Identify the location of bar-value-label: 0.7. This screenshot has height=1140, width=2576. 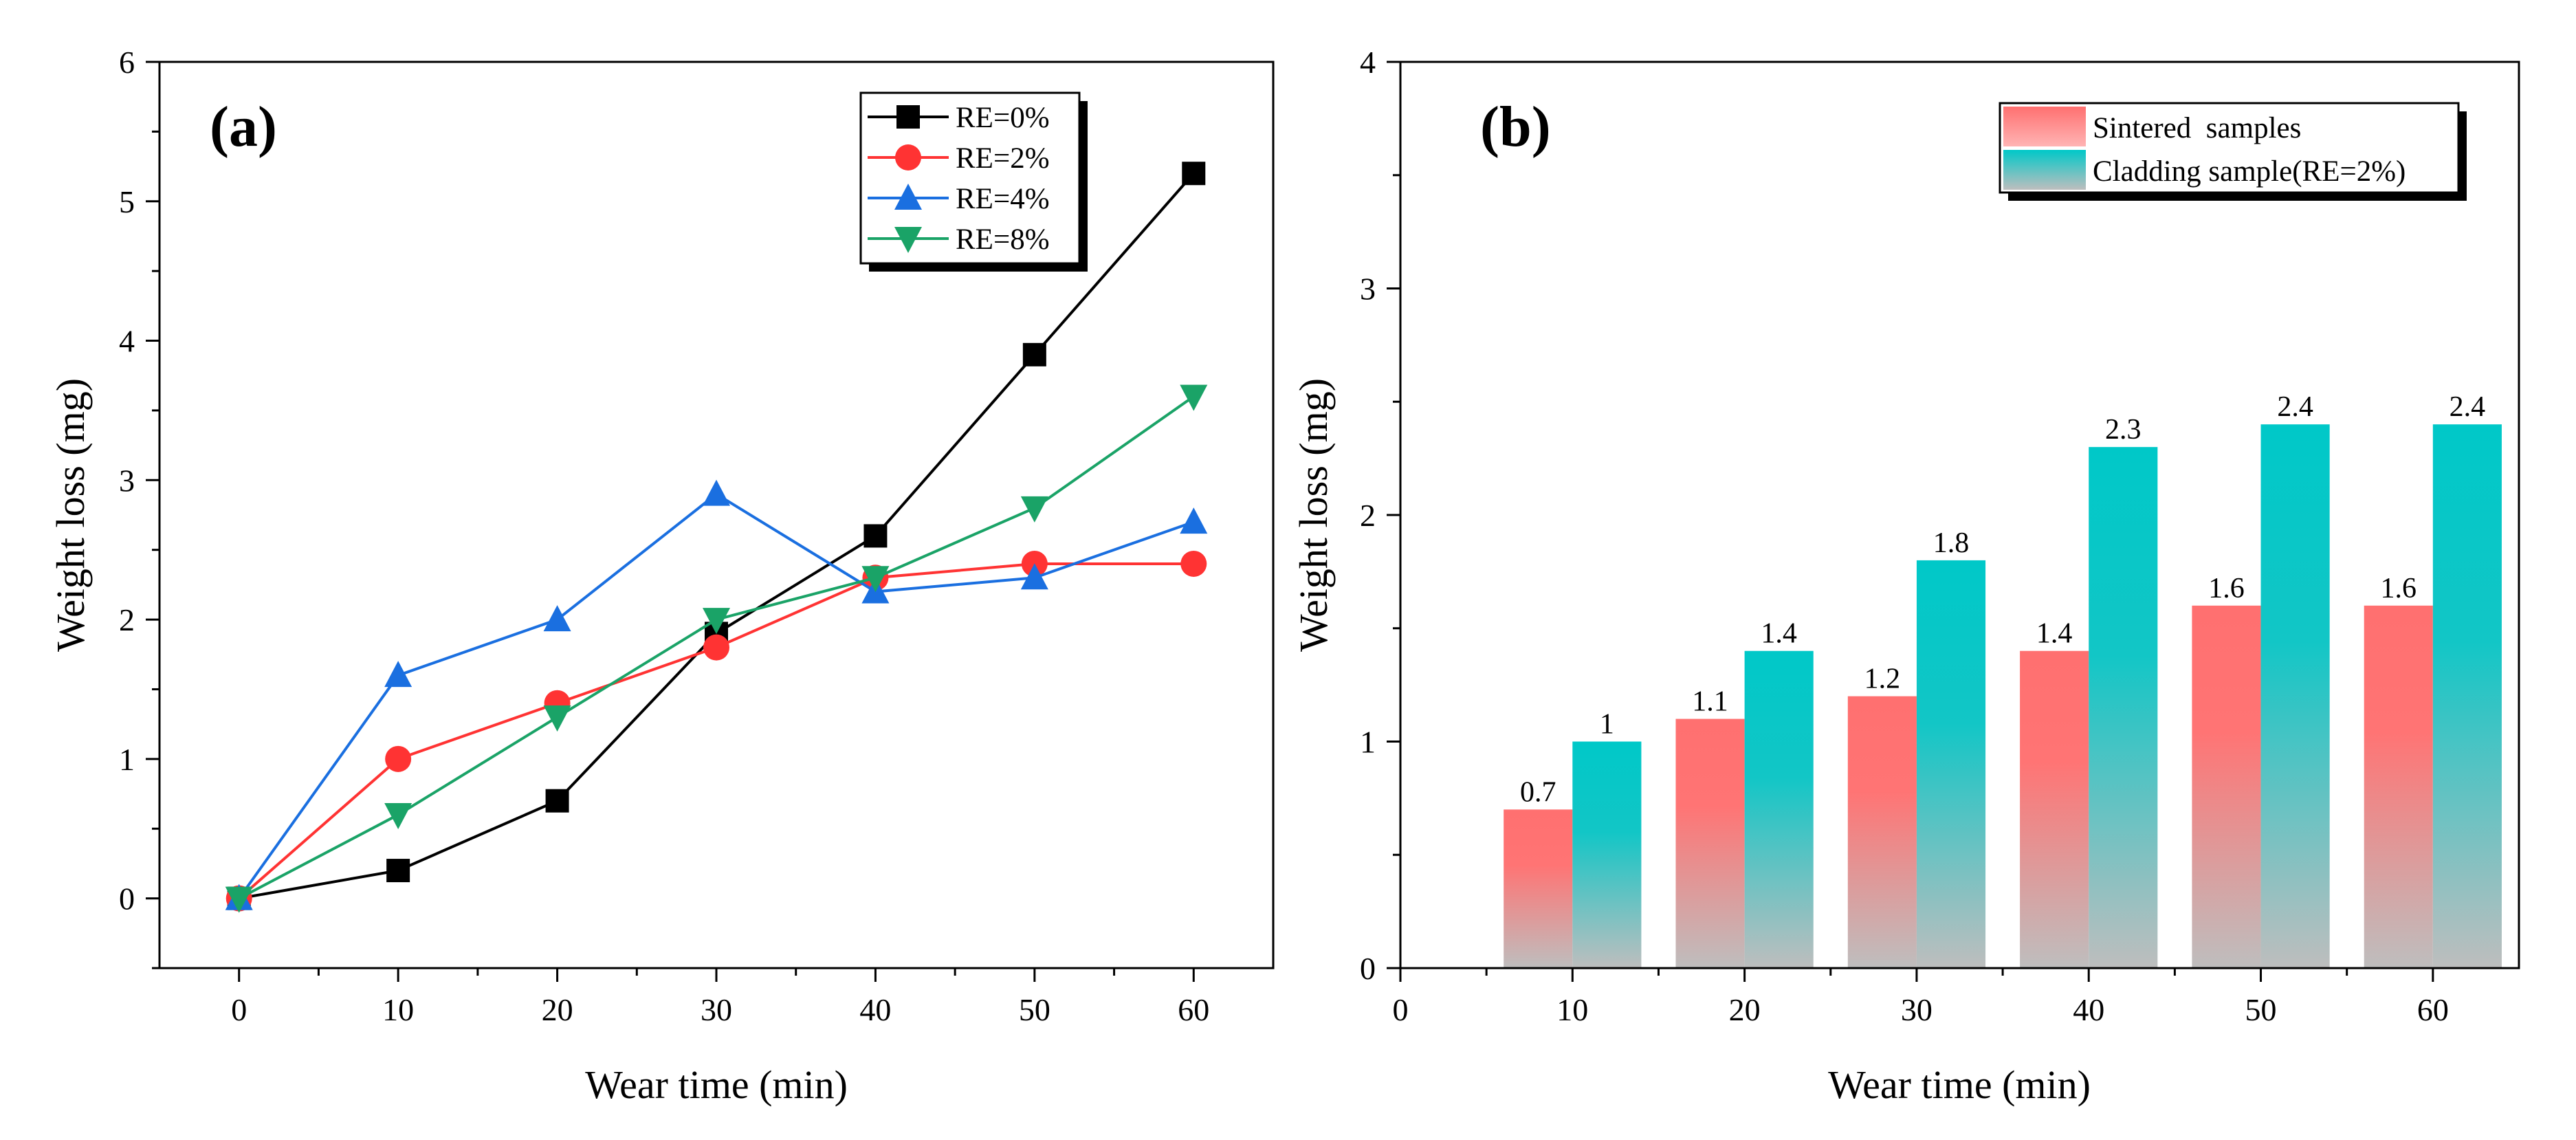
(1538, 792).